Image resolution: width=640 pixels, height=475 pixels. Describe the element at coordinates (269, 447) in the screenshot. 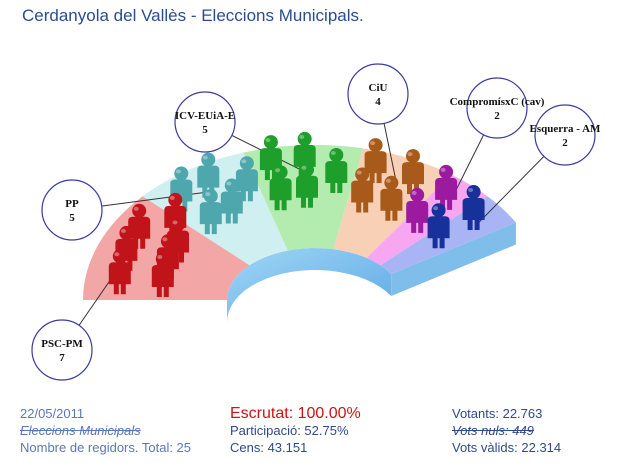

I see `cens-value: Cens: 43.151` at that location.